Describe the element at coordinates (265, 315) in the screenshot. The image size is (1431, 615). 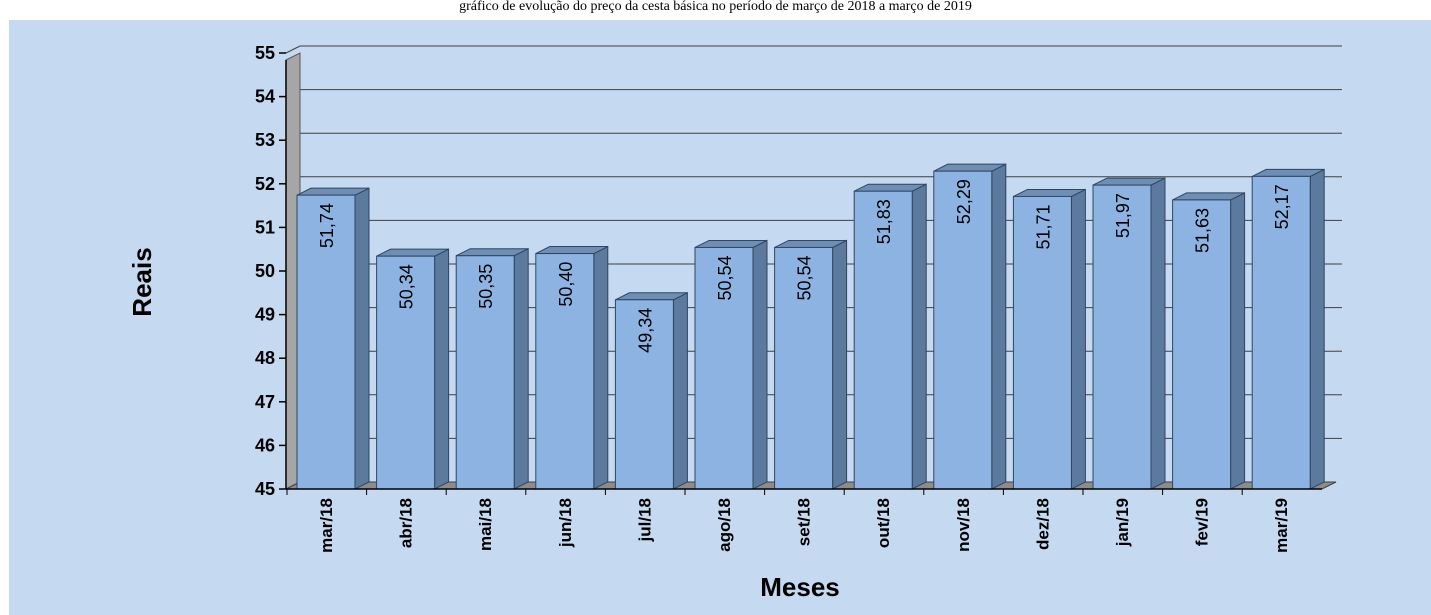
I see `y-tick-label: 49` at that location.